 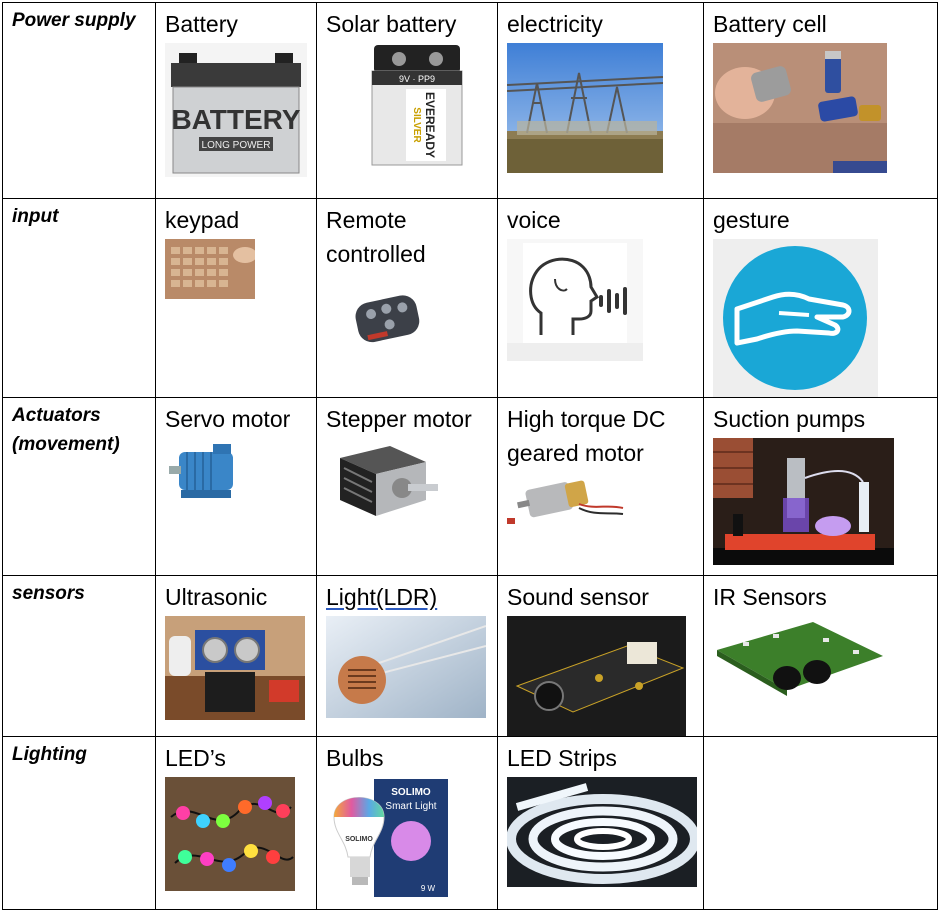 What do you see at coordinates (820, 823) in the screenshot?
I see `cell-empty` at bounding box center [820, 823].